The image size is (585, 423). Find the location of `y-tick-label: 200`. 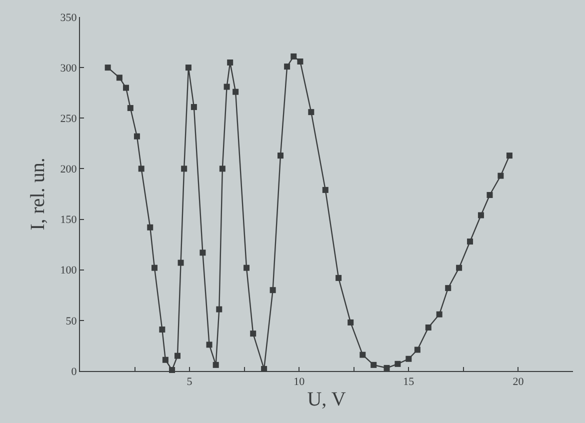

y-tick-label: 200 is located at coordinates (69, 170).